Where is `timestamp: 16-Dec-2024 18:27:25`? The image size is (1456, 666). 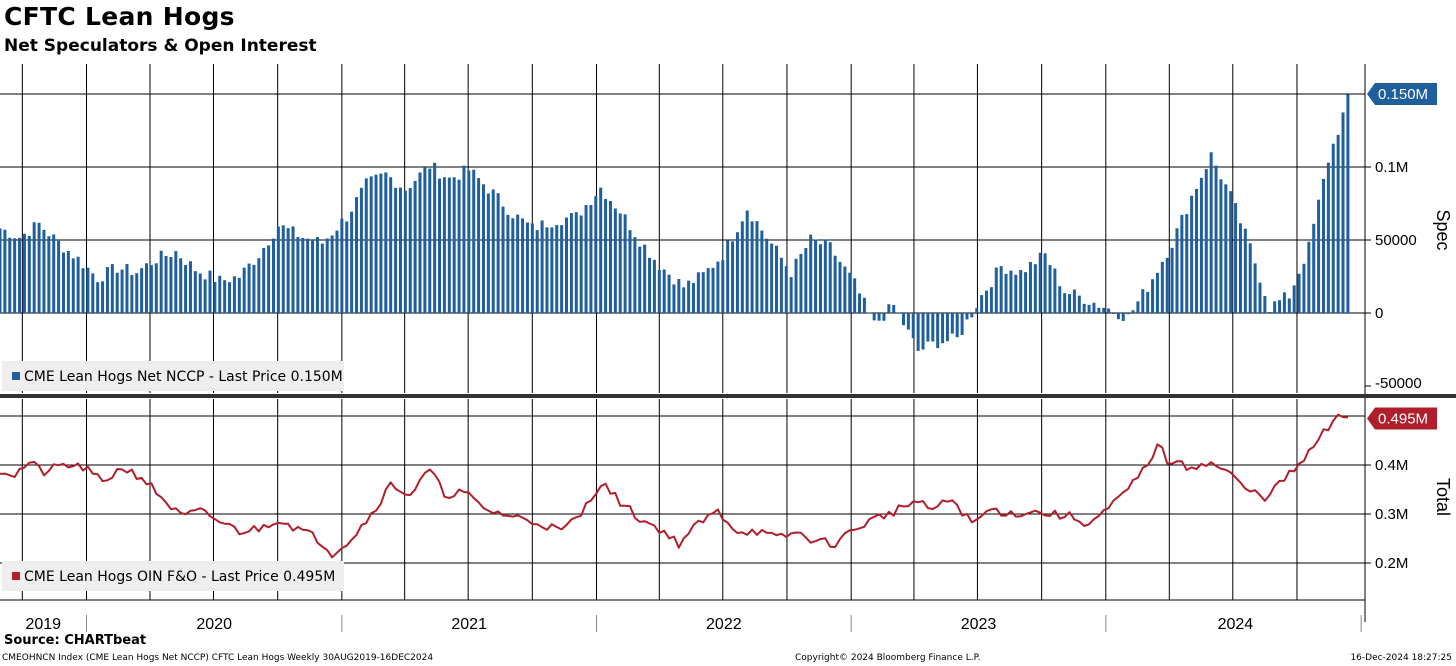 timestamp: 16-Dec-2024 18:27:25 is located at coordinates (1401, 658).